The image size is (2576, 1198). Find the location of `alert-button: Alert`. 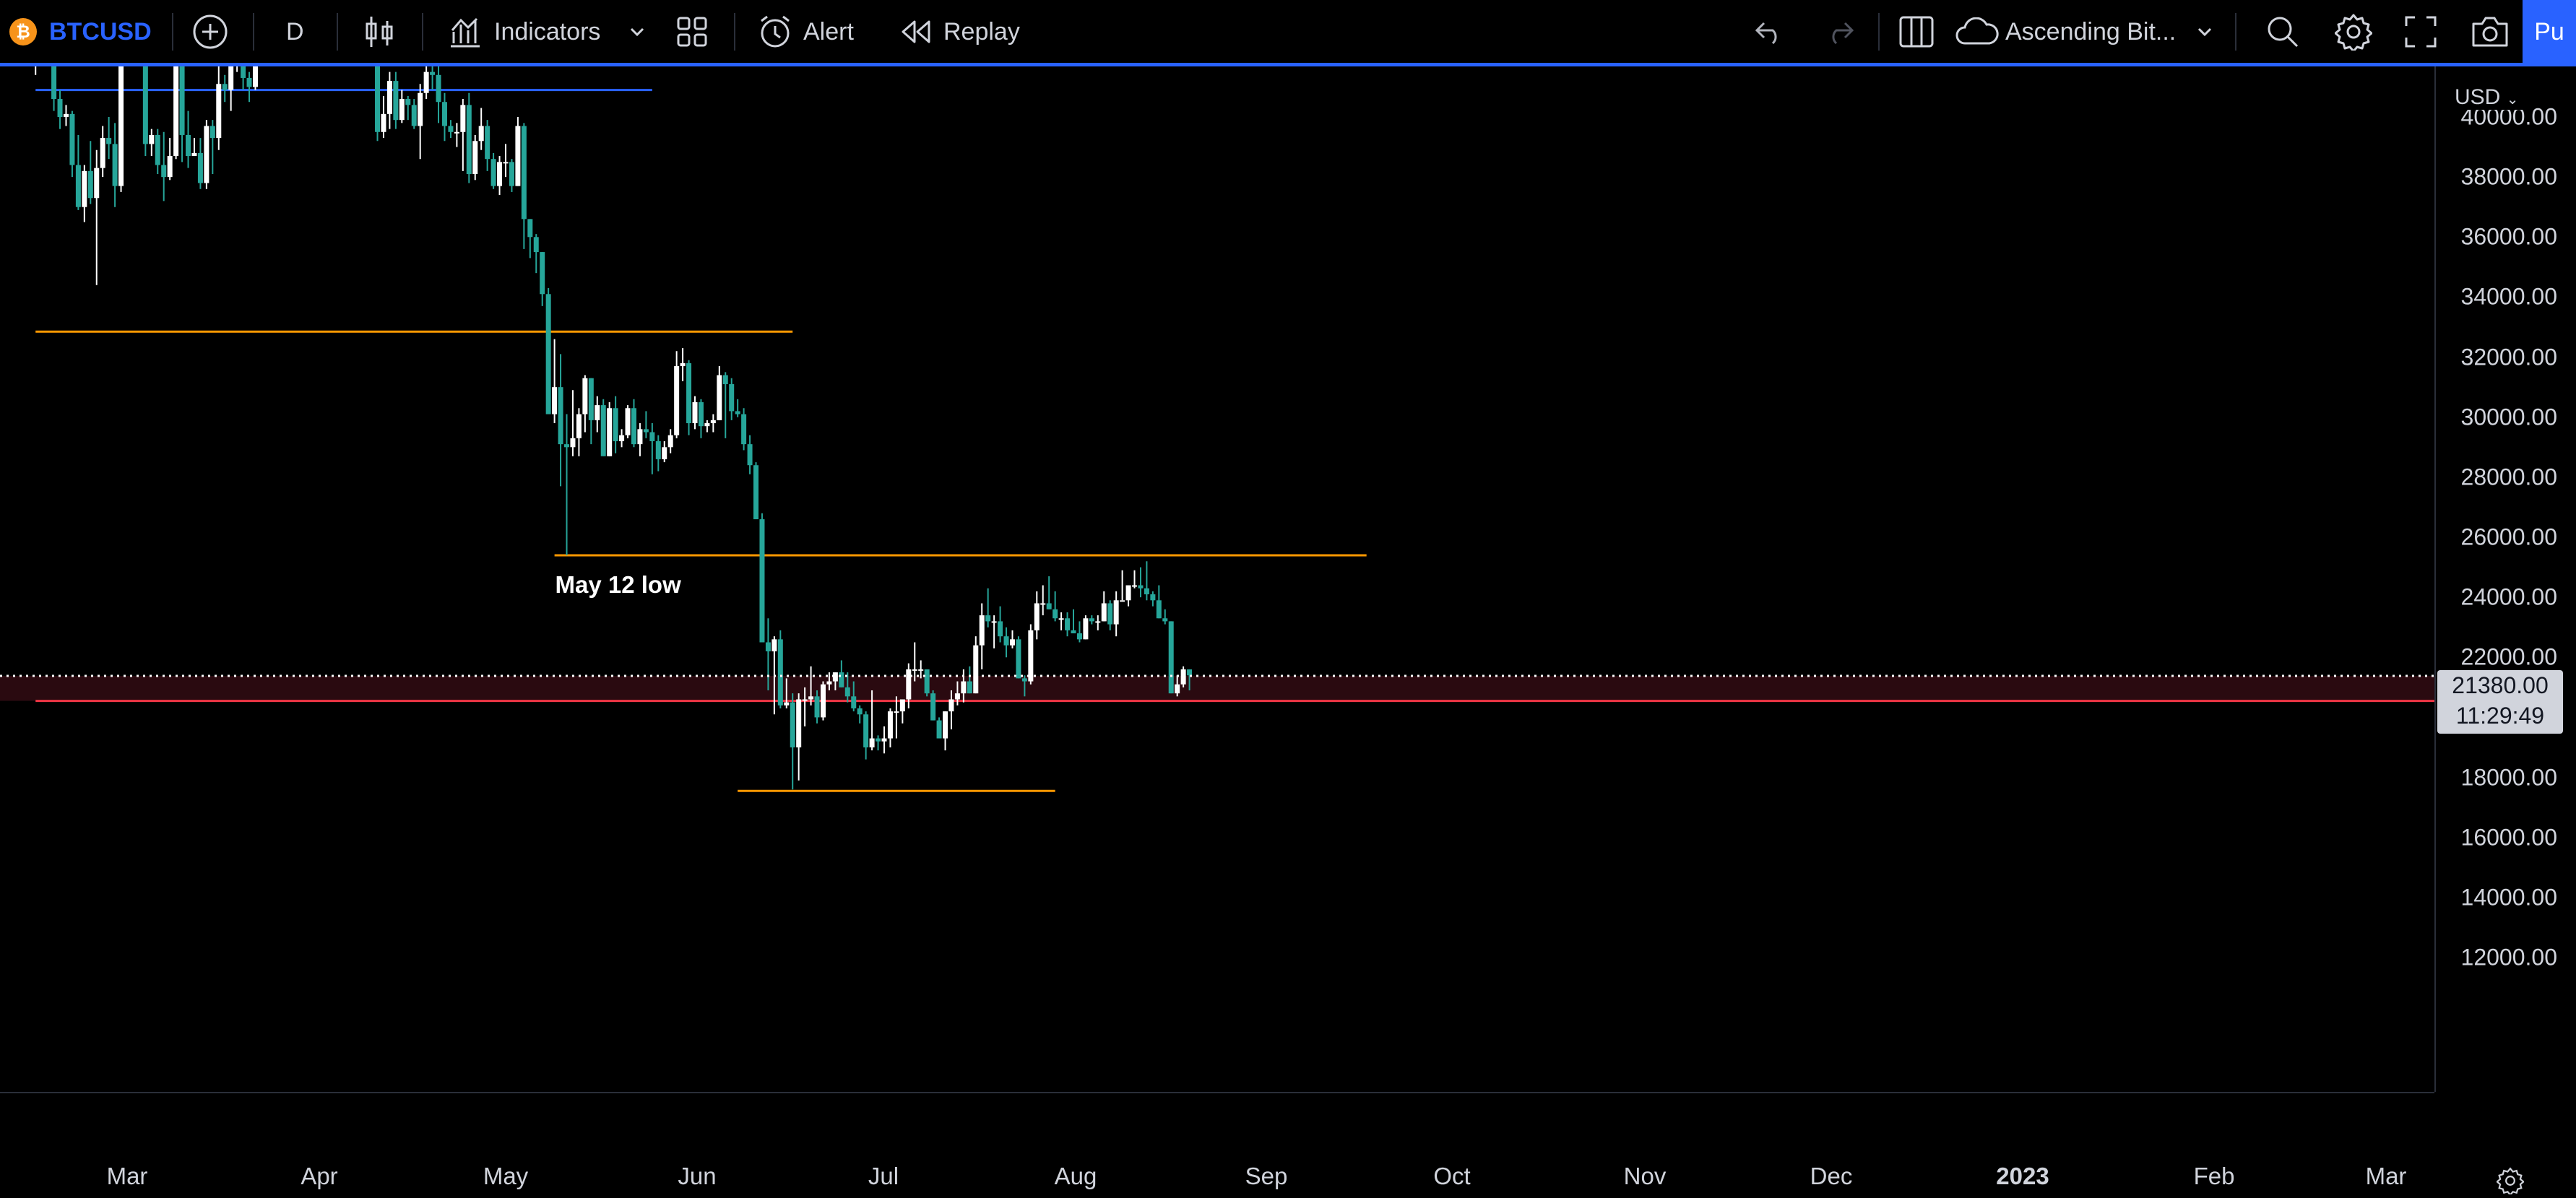

alert-button: Alert is located at coordinates (806, 32).